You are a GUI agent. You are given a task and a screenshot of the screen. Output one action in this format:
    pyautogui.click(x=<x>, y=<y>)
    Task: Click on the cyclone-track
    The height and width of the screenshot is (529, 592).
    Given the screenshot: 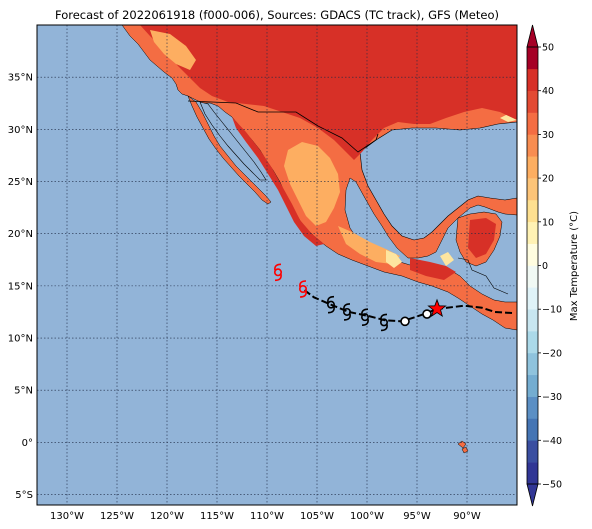 What is the action you would take?
    pyautogui.click(x=393, y=297)
    